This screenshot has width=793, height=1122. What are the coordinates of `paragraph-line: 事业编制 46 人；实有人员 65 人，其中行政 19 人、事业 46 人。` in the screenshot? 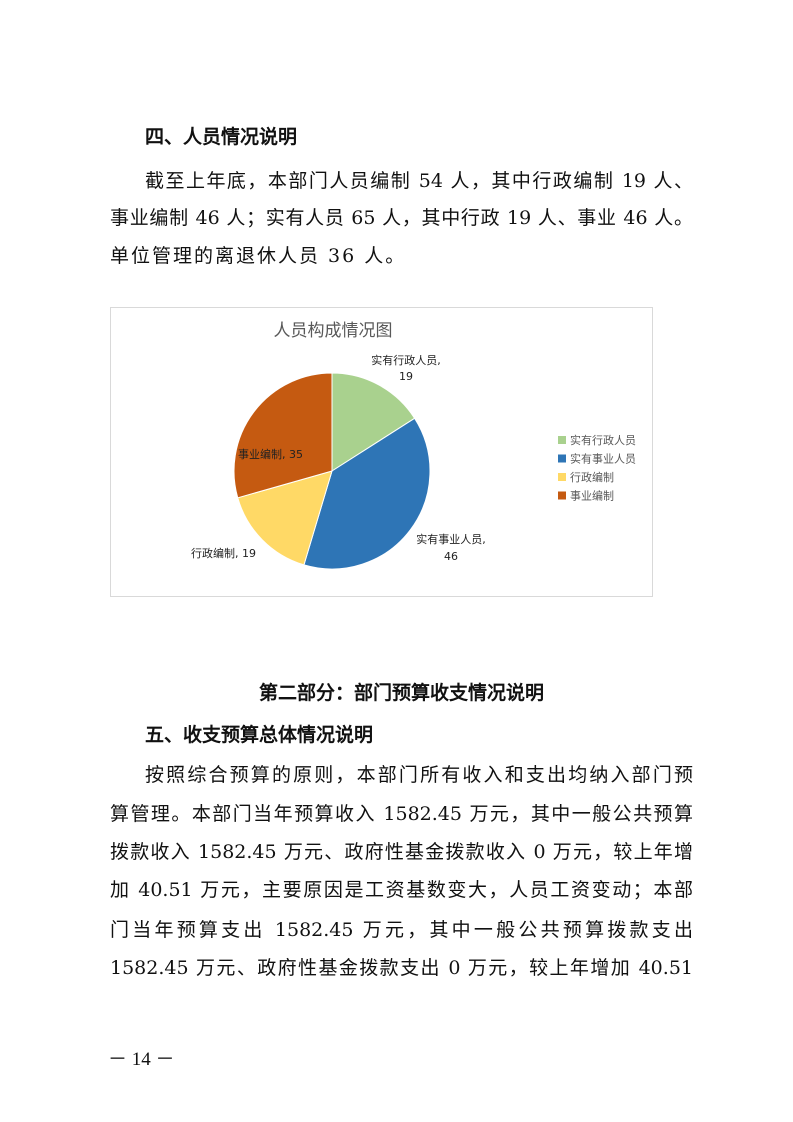 It's located at (401, 218).